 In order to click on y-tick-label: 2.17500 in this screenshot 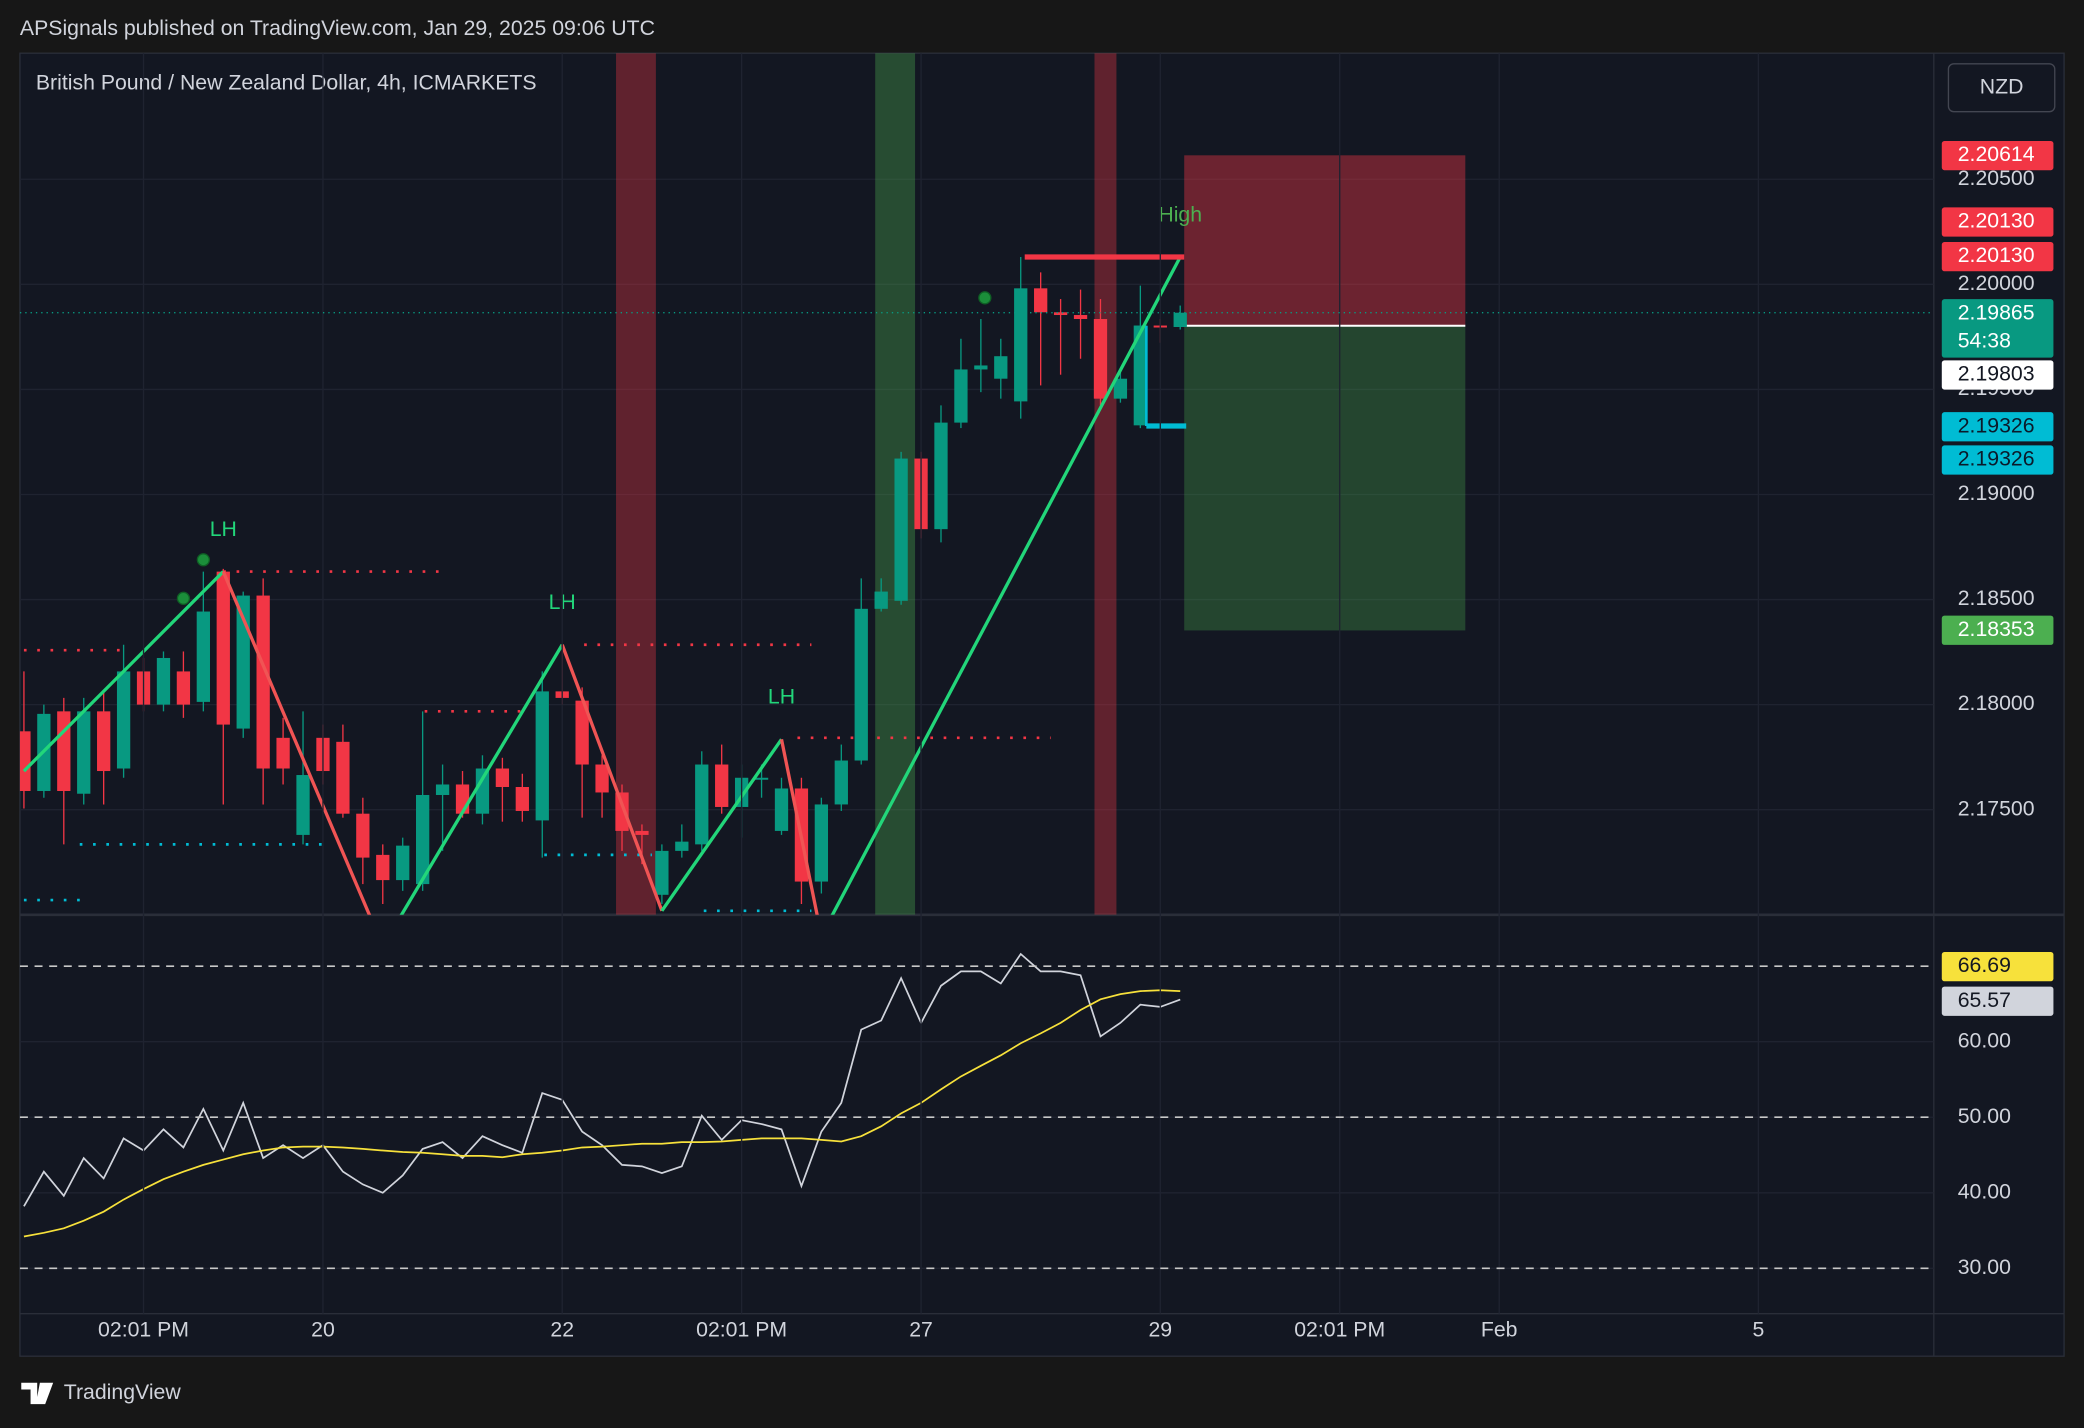, I will do `click(1996, 808)`.